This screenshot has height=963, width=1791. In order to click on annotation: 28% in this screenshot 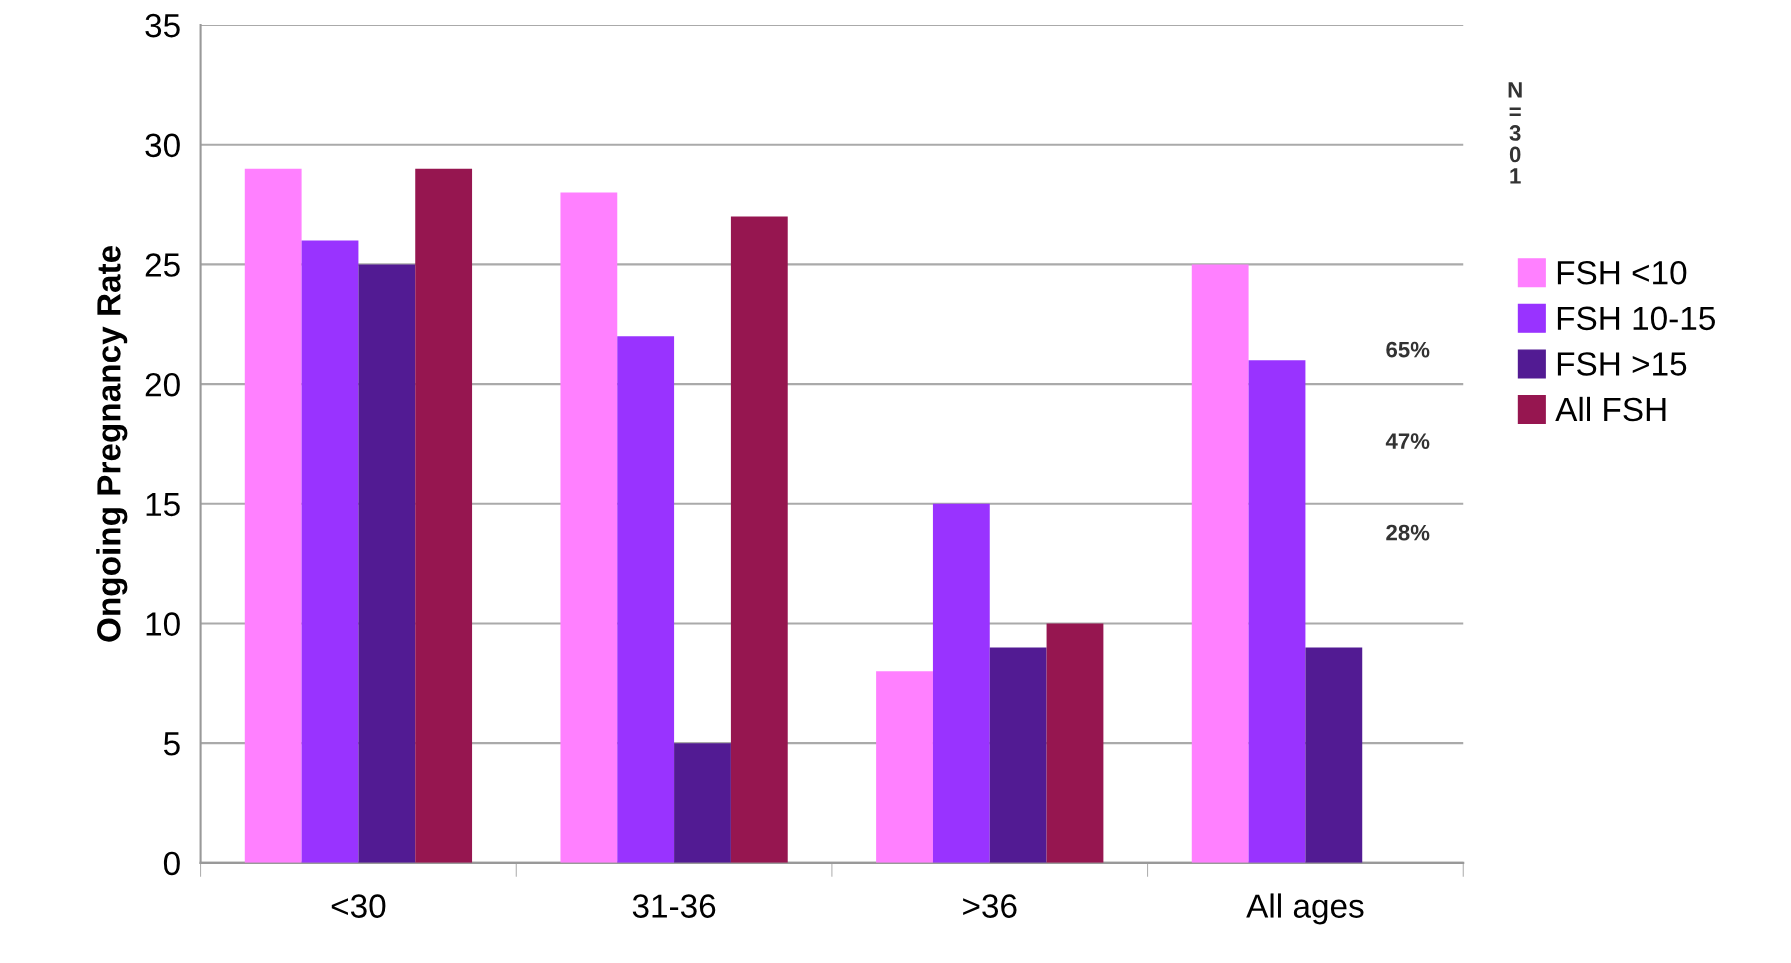, I will do `click(1408, 532)`.